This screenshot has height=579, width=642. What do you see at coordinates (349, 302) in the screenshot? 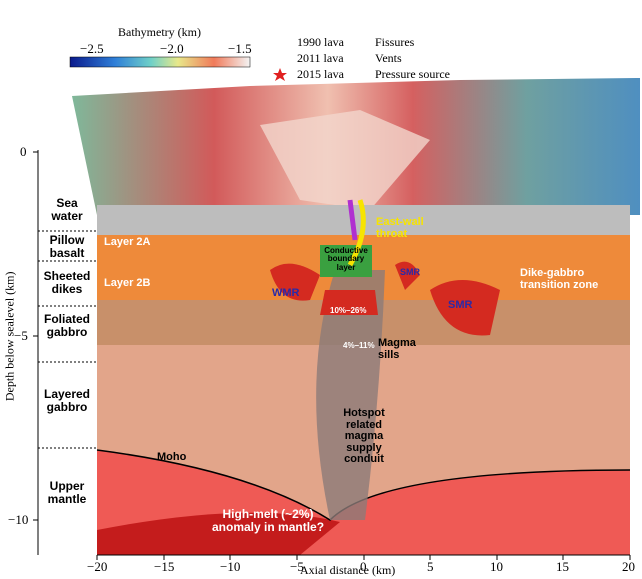
I see `melt-lens` at bounding box center [349, 302].